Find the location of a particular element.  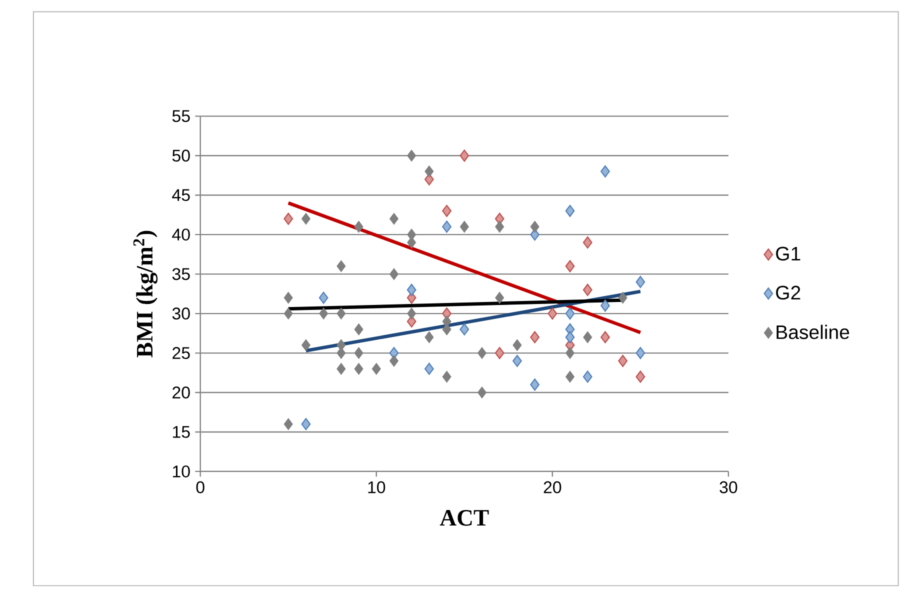

y-tick-label: 25 is located at coordinates (181, 353).